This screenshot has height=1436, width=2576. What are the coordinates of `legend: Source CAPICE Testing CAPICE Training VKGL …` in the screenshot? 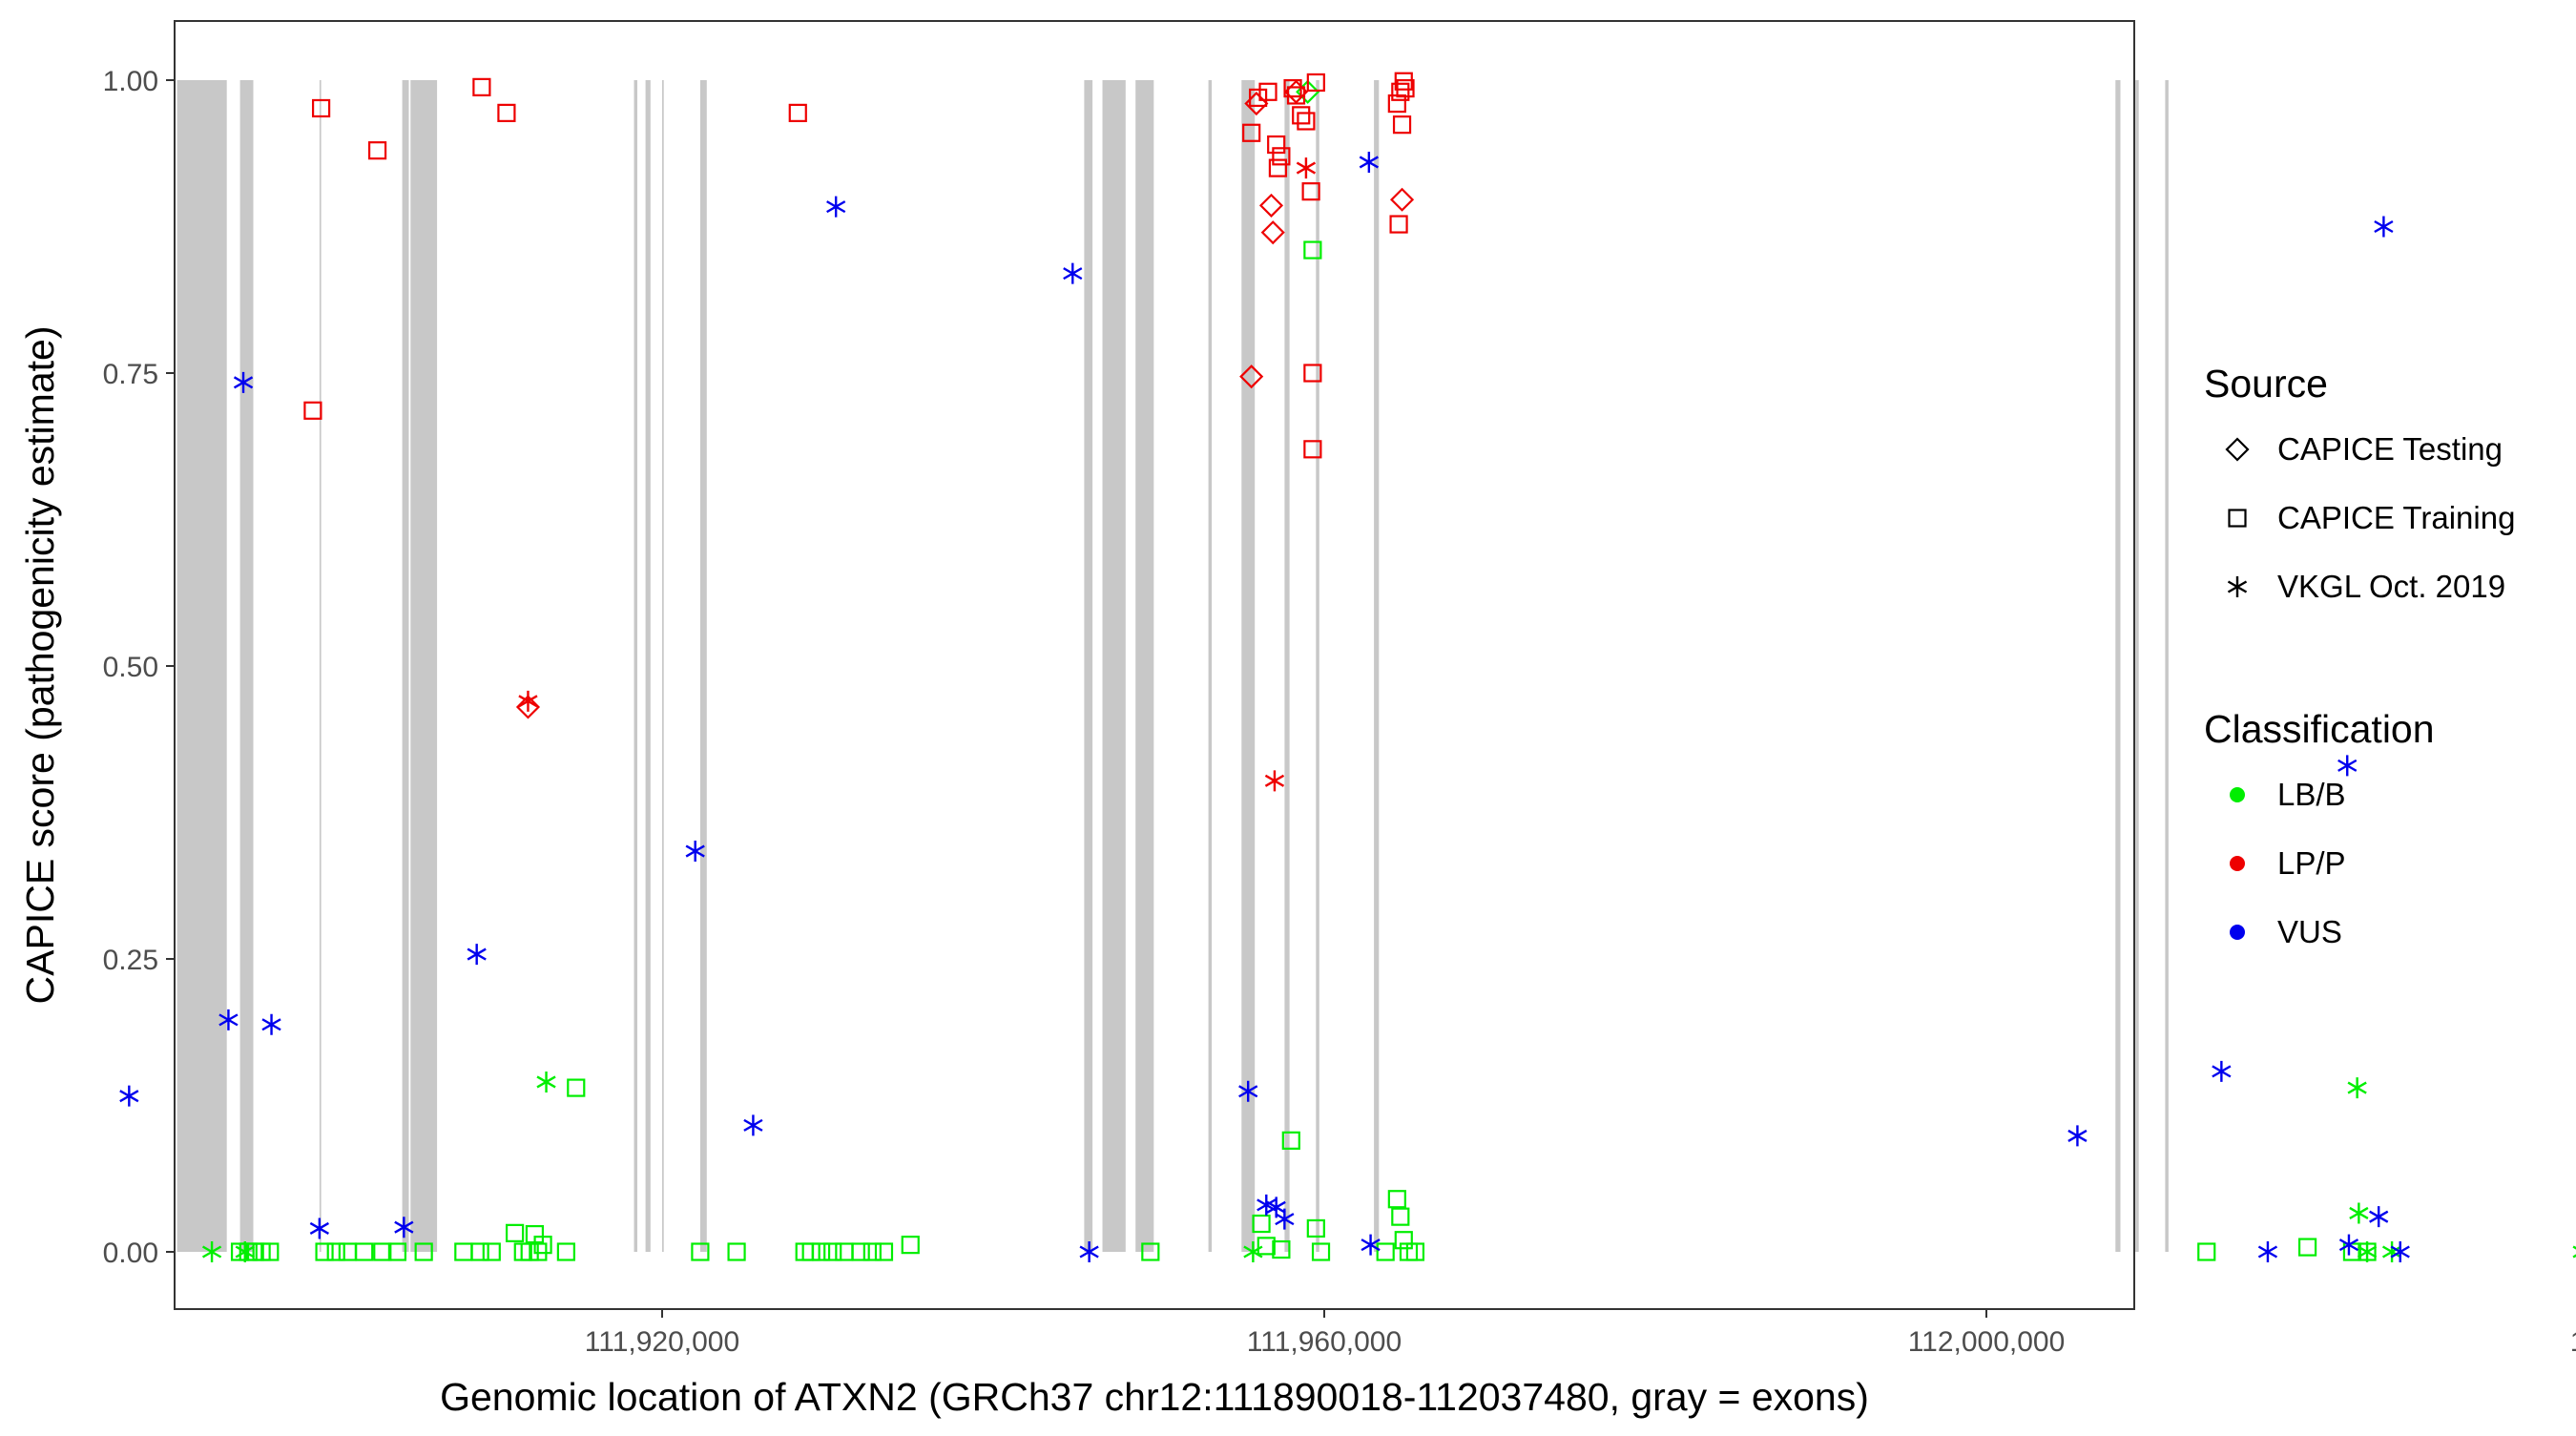 It's located at (2359, 655).